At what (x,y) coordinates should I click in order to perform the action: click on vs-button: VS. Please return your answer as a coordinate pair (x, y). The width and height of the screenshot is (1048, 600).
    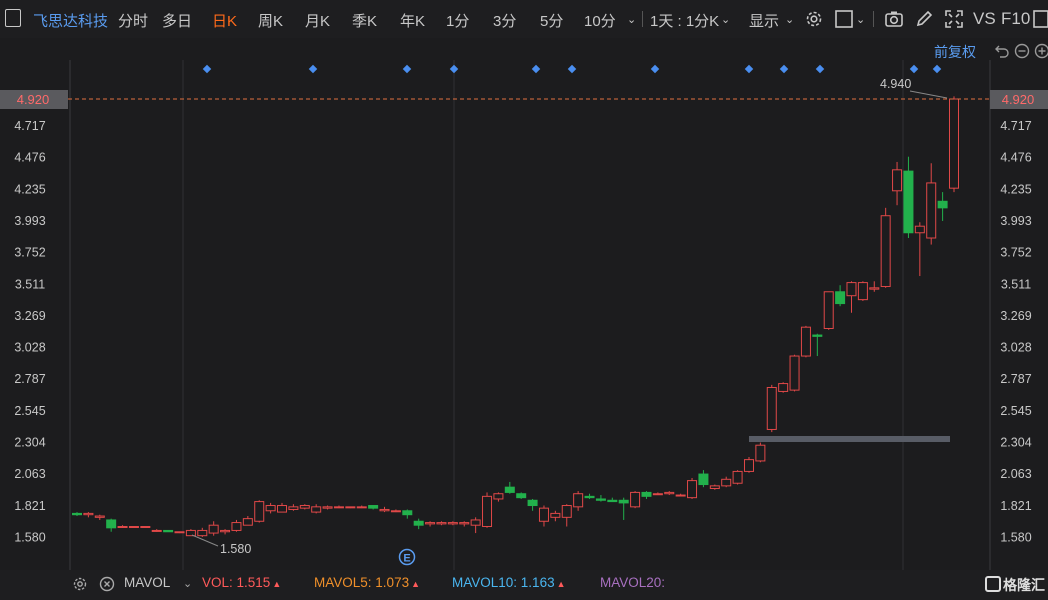
    Looking at the image, I should click on (984, 18).